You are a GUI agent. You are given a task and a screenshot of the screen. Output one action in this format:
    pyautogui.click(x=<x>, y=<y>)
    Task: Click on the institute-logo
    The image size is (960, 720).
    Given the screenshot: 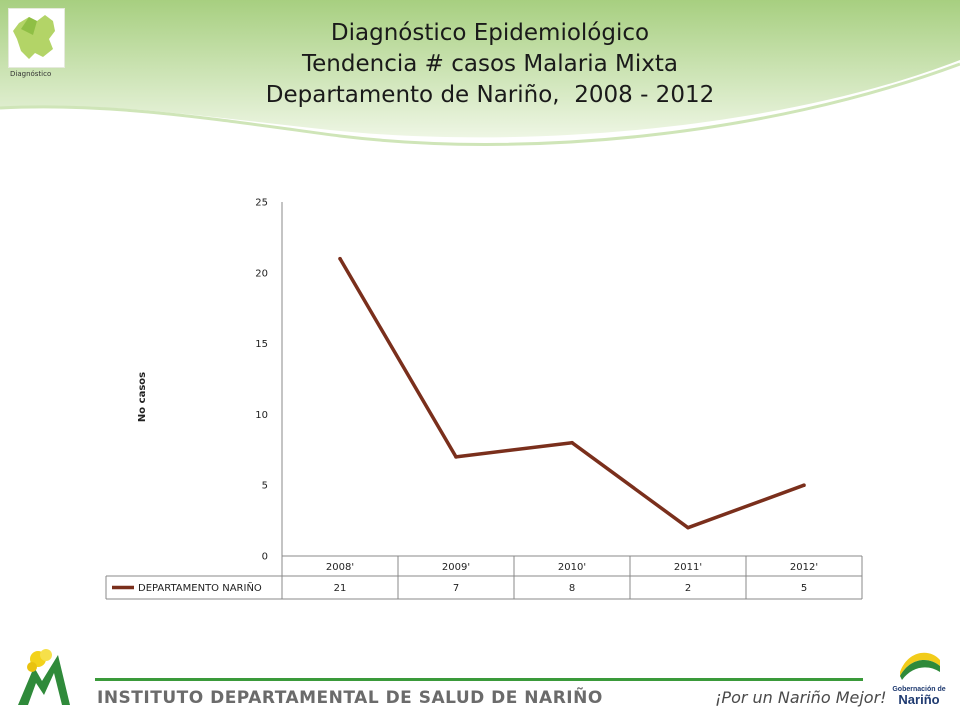 What is the action you would take?
    pyautogui.click(x=44, y=678)
    